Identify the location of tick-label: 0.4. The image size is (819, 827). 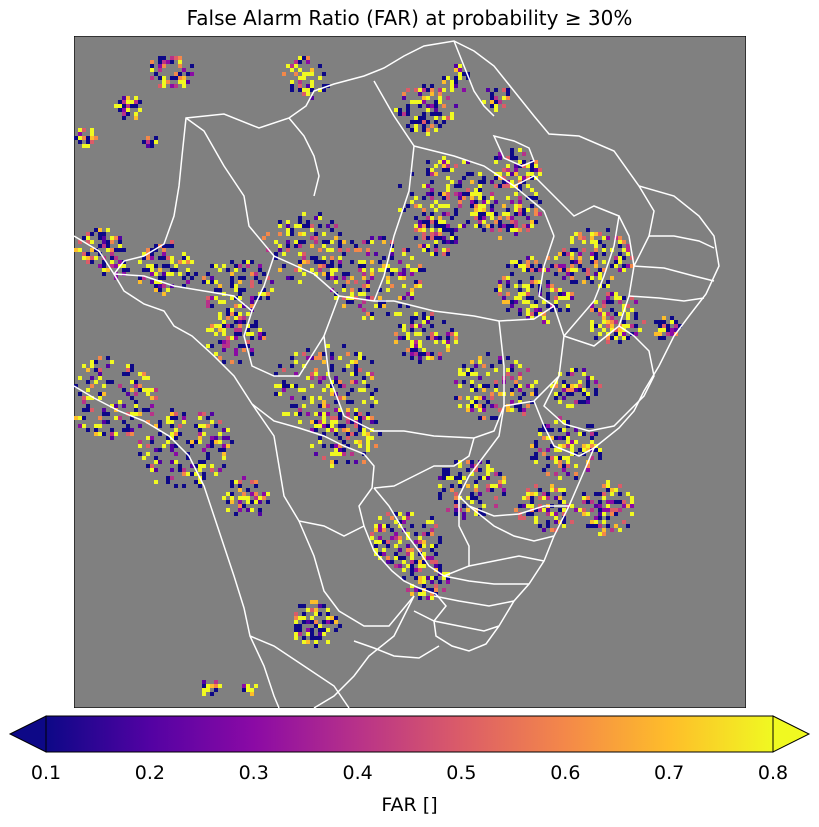
(357, 773).